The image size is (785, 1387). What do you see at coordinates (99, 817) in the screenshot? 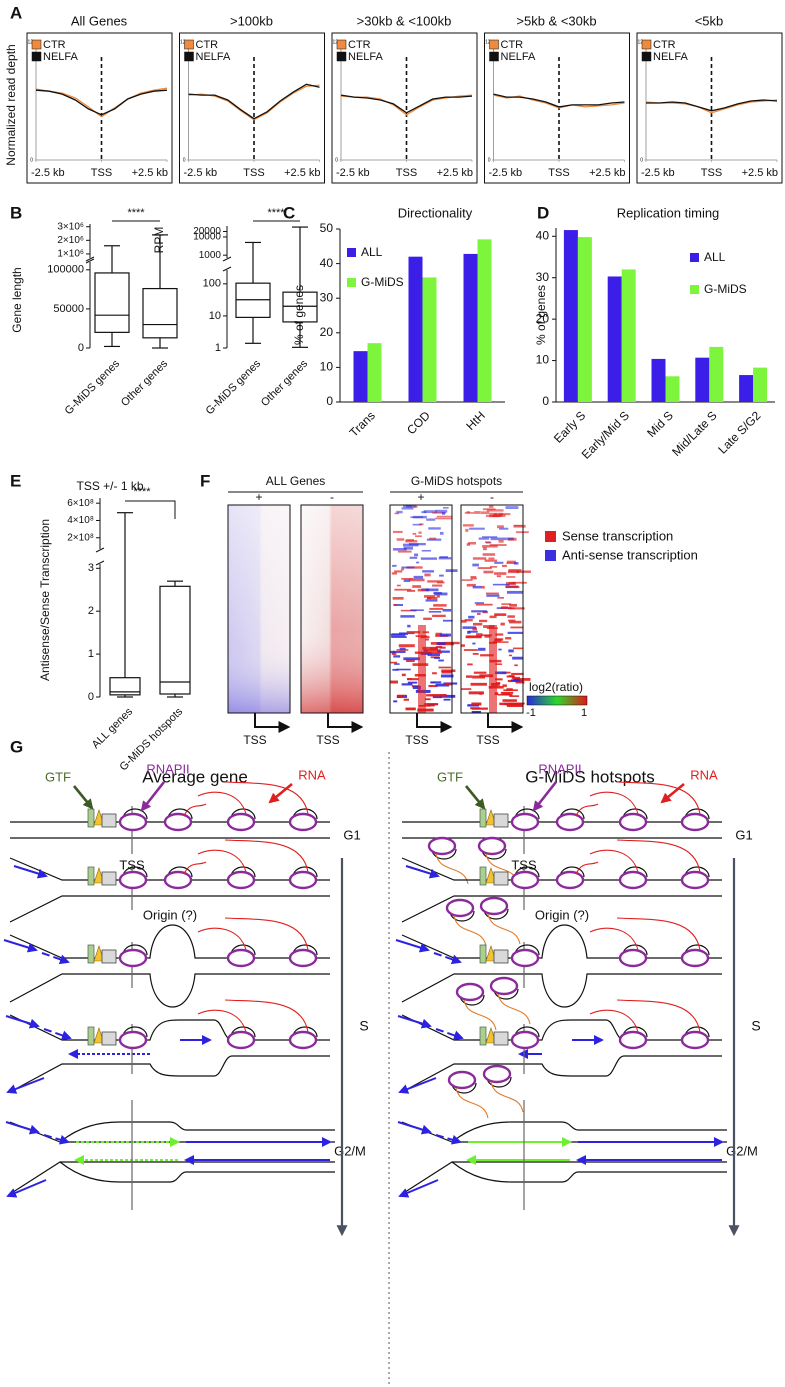
I see `gtf-triangle` at bounding box center [99, 817].